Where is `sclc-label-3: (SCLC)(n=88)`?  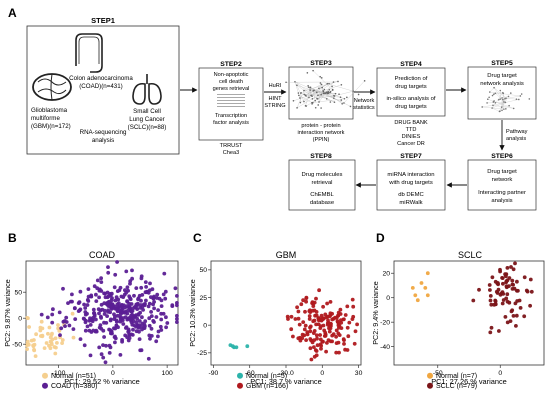 sclc-label-3: (SCLC)(n=88) is located at coordinates (147, 127).